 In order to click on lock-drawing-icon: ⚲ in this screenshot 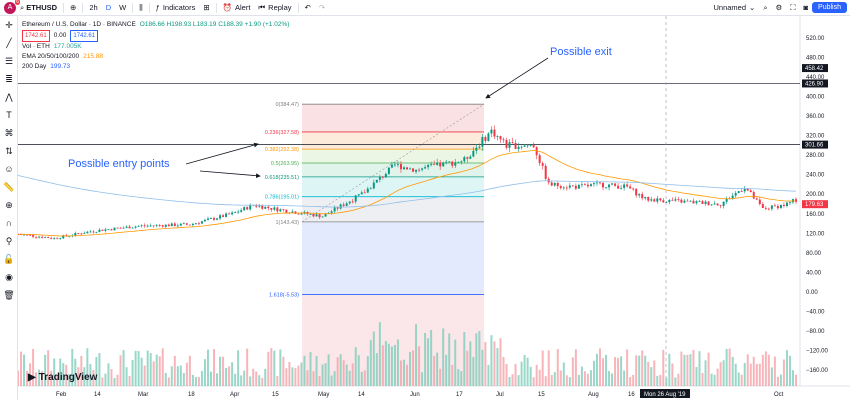, I will do `click(9, 240)`.